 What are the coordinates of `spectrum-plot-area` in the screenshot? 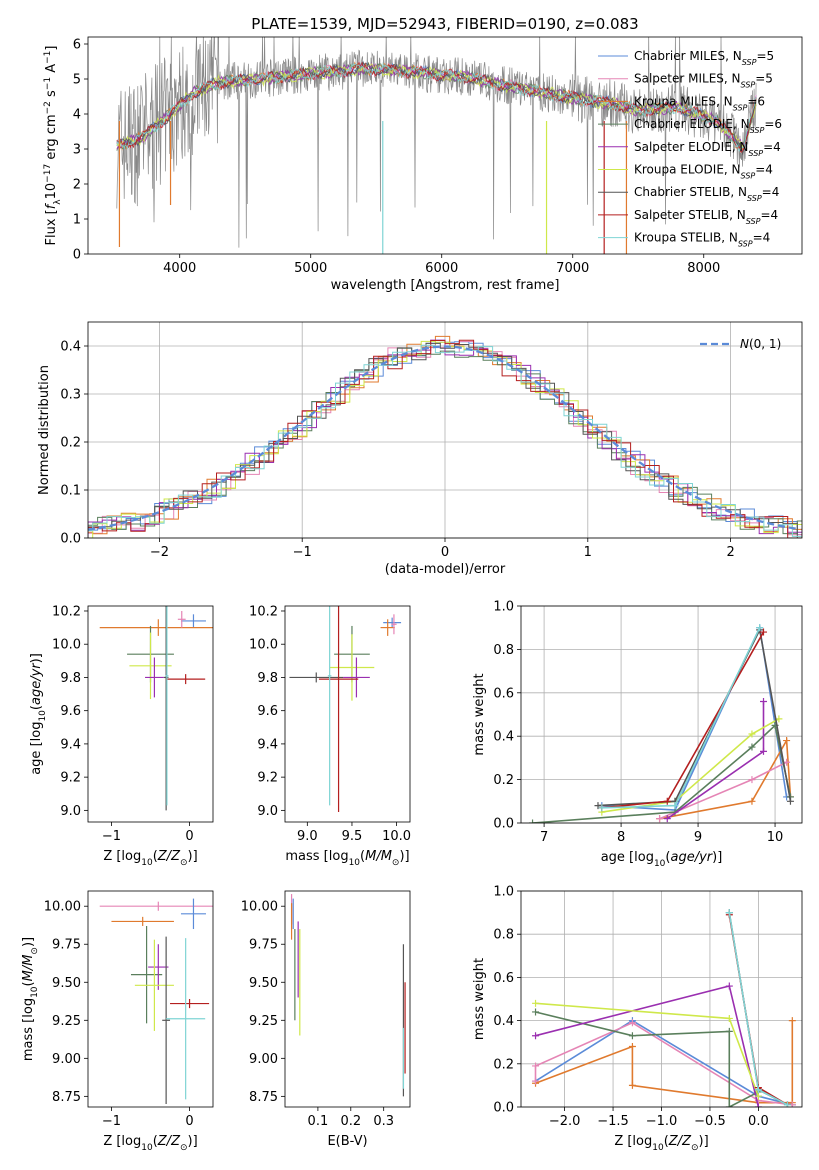 It's located at (436, 145).